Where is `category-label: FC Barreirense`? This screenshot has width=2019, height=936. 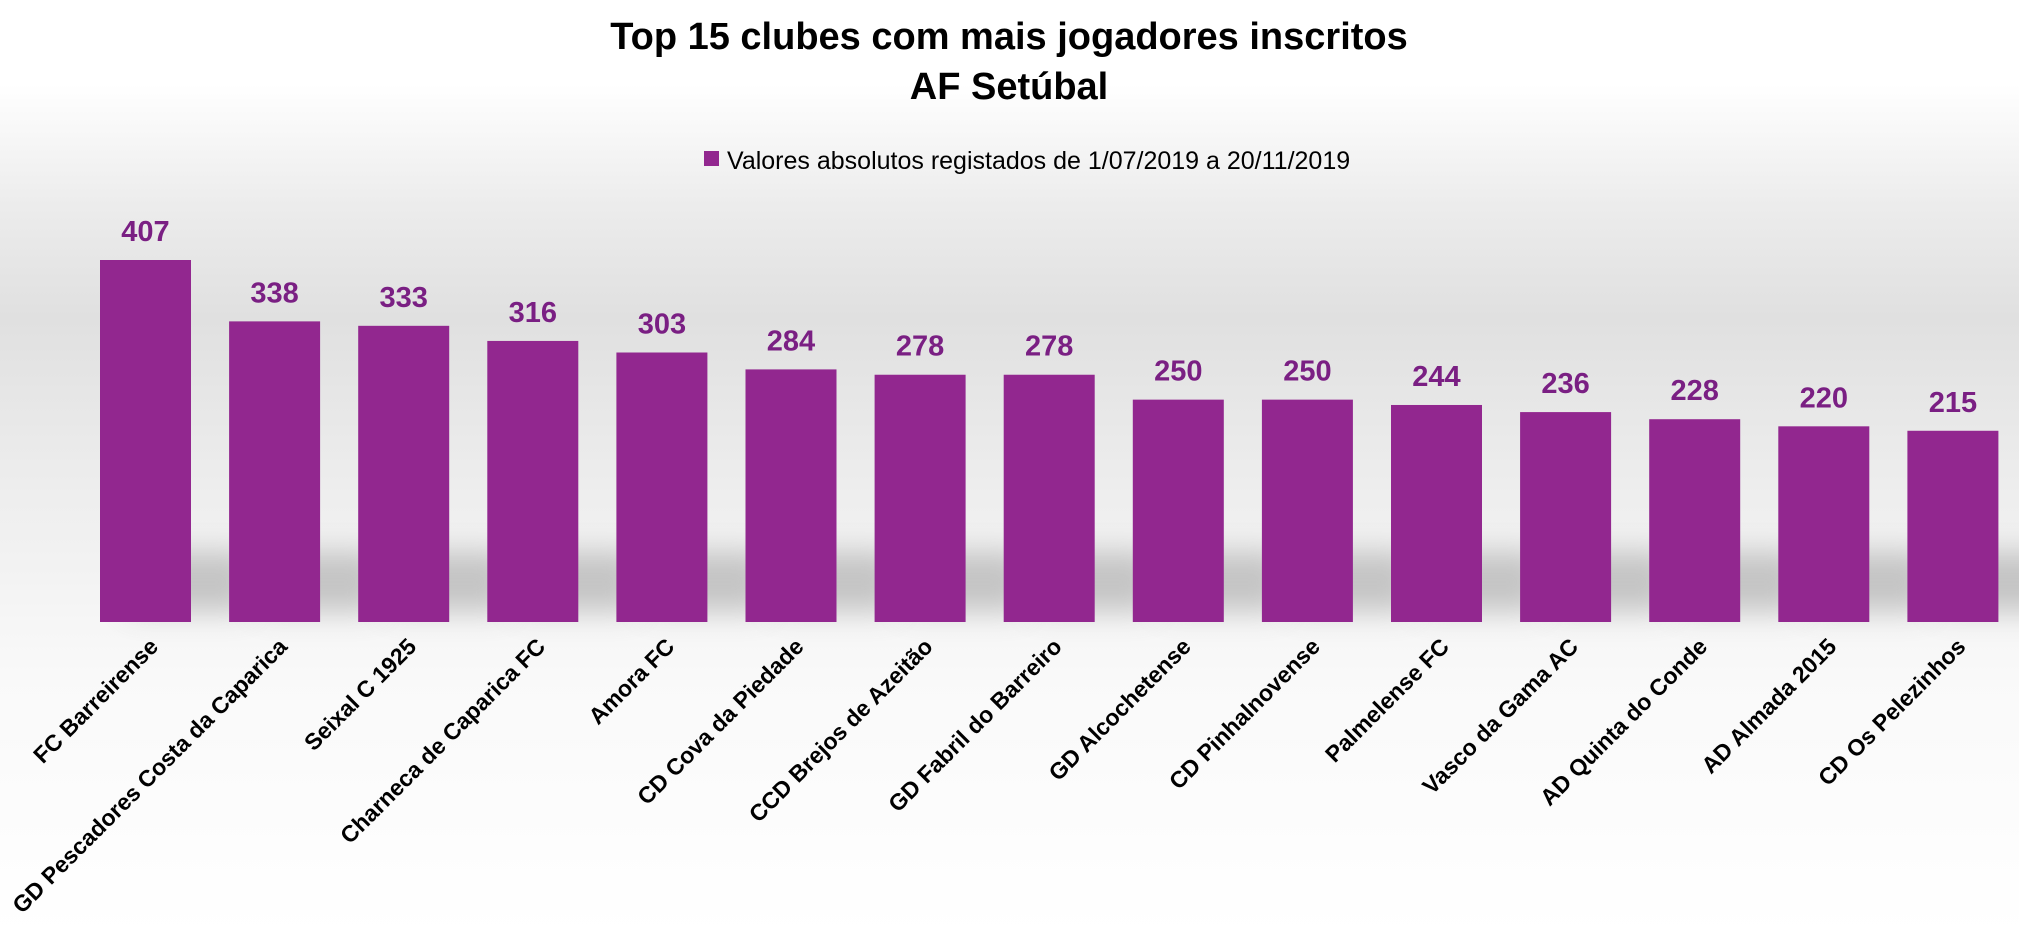 category-label: FC Barreirense is located at coordinates (95, 700).